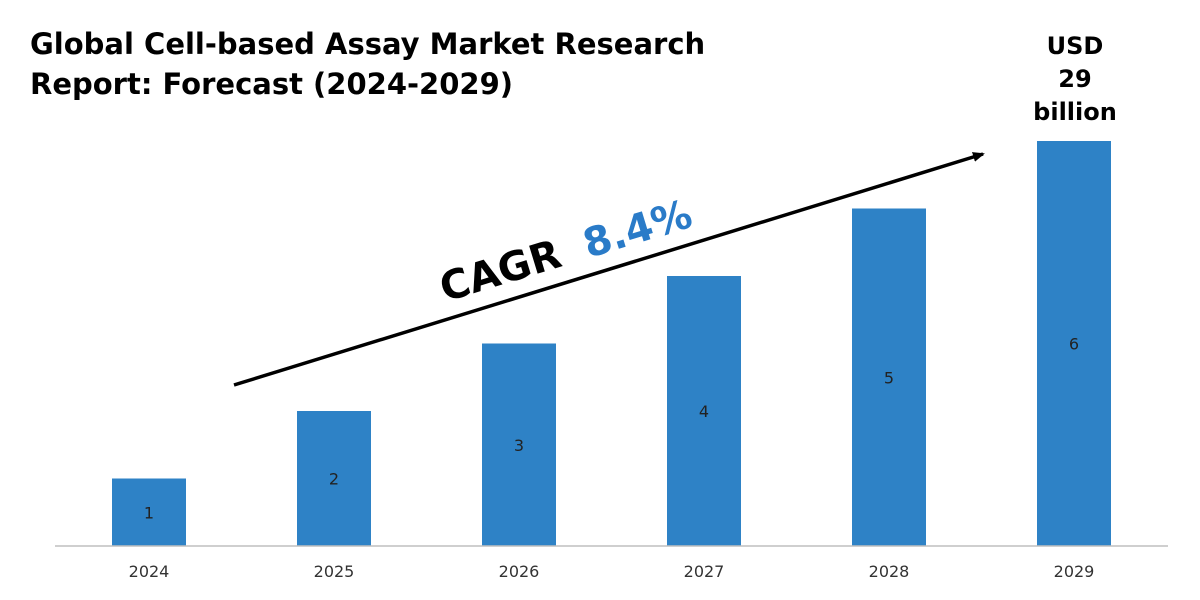 Image resolution: width=1200 pixels, height=600 pixels. I want to click on bar-2024, so click(149, 512).